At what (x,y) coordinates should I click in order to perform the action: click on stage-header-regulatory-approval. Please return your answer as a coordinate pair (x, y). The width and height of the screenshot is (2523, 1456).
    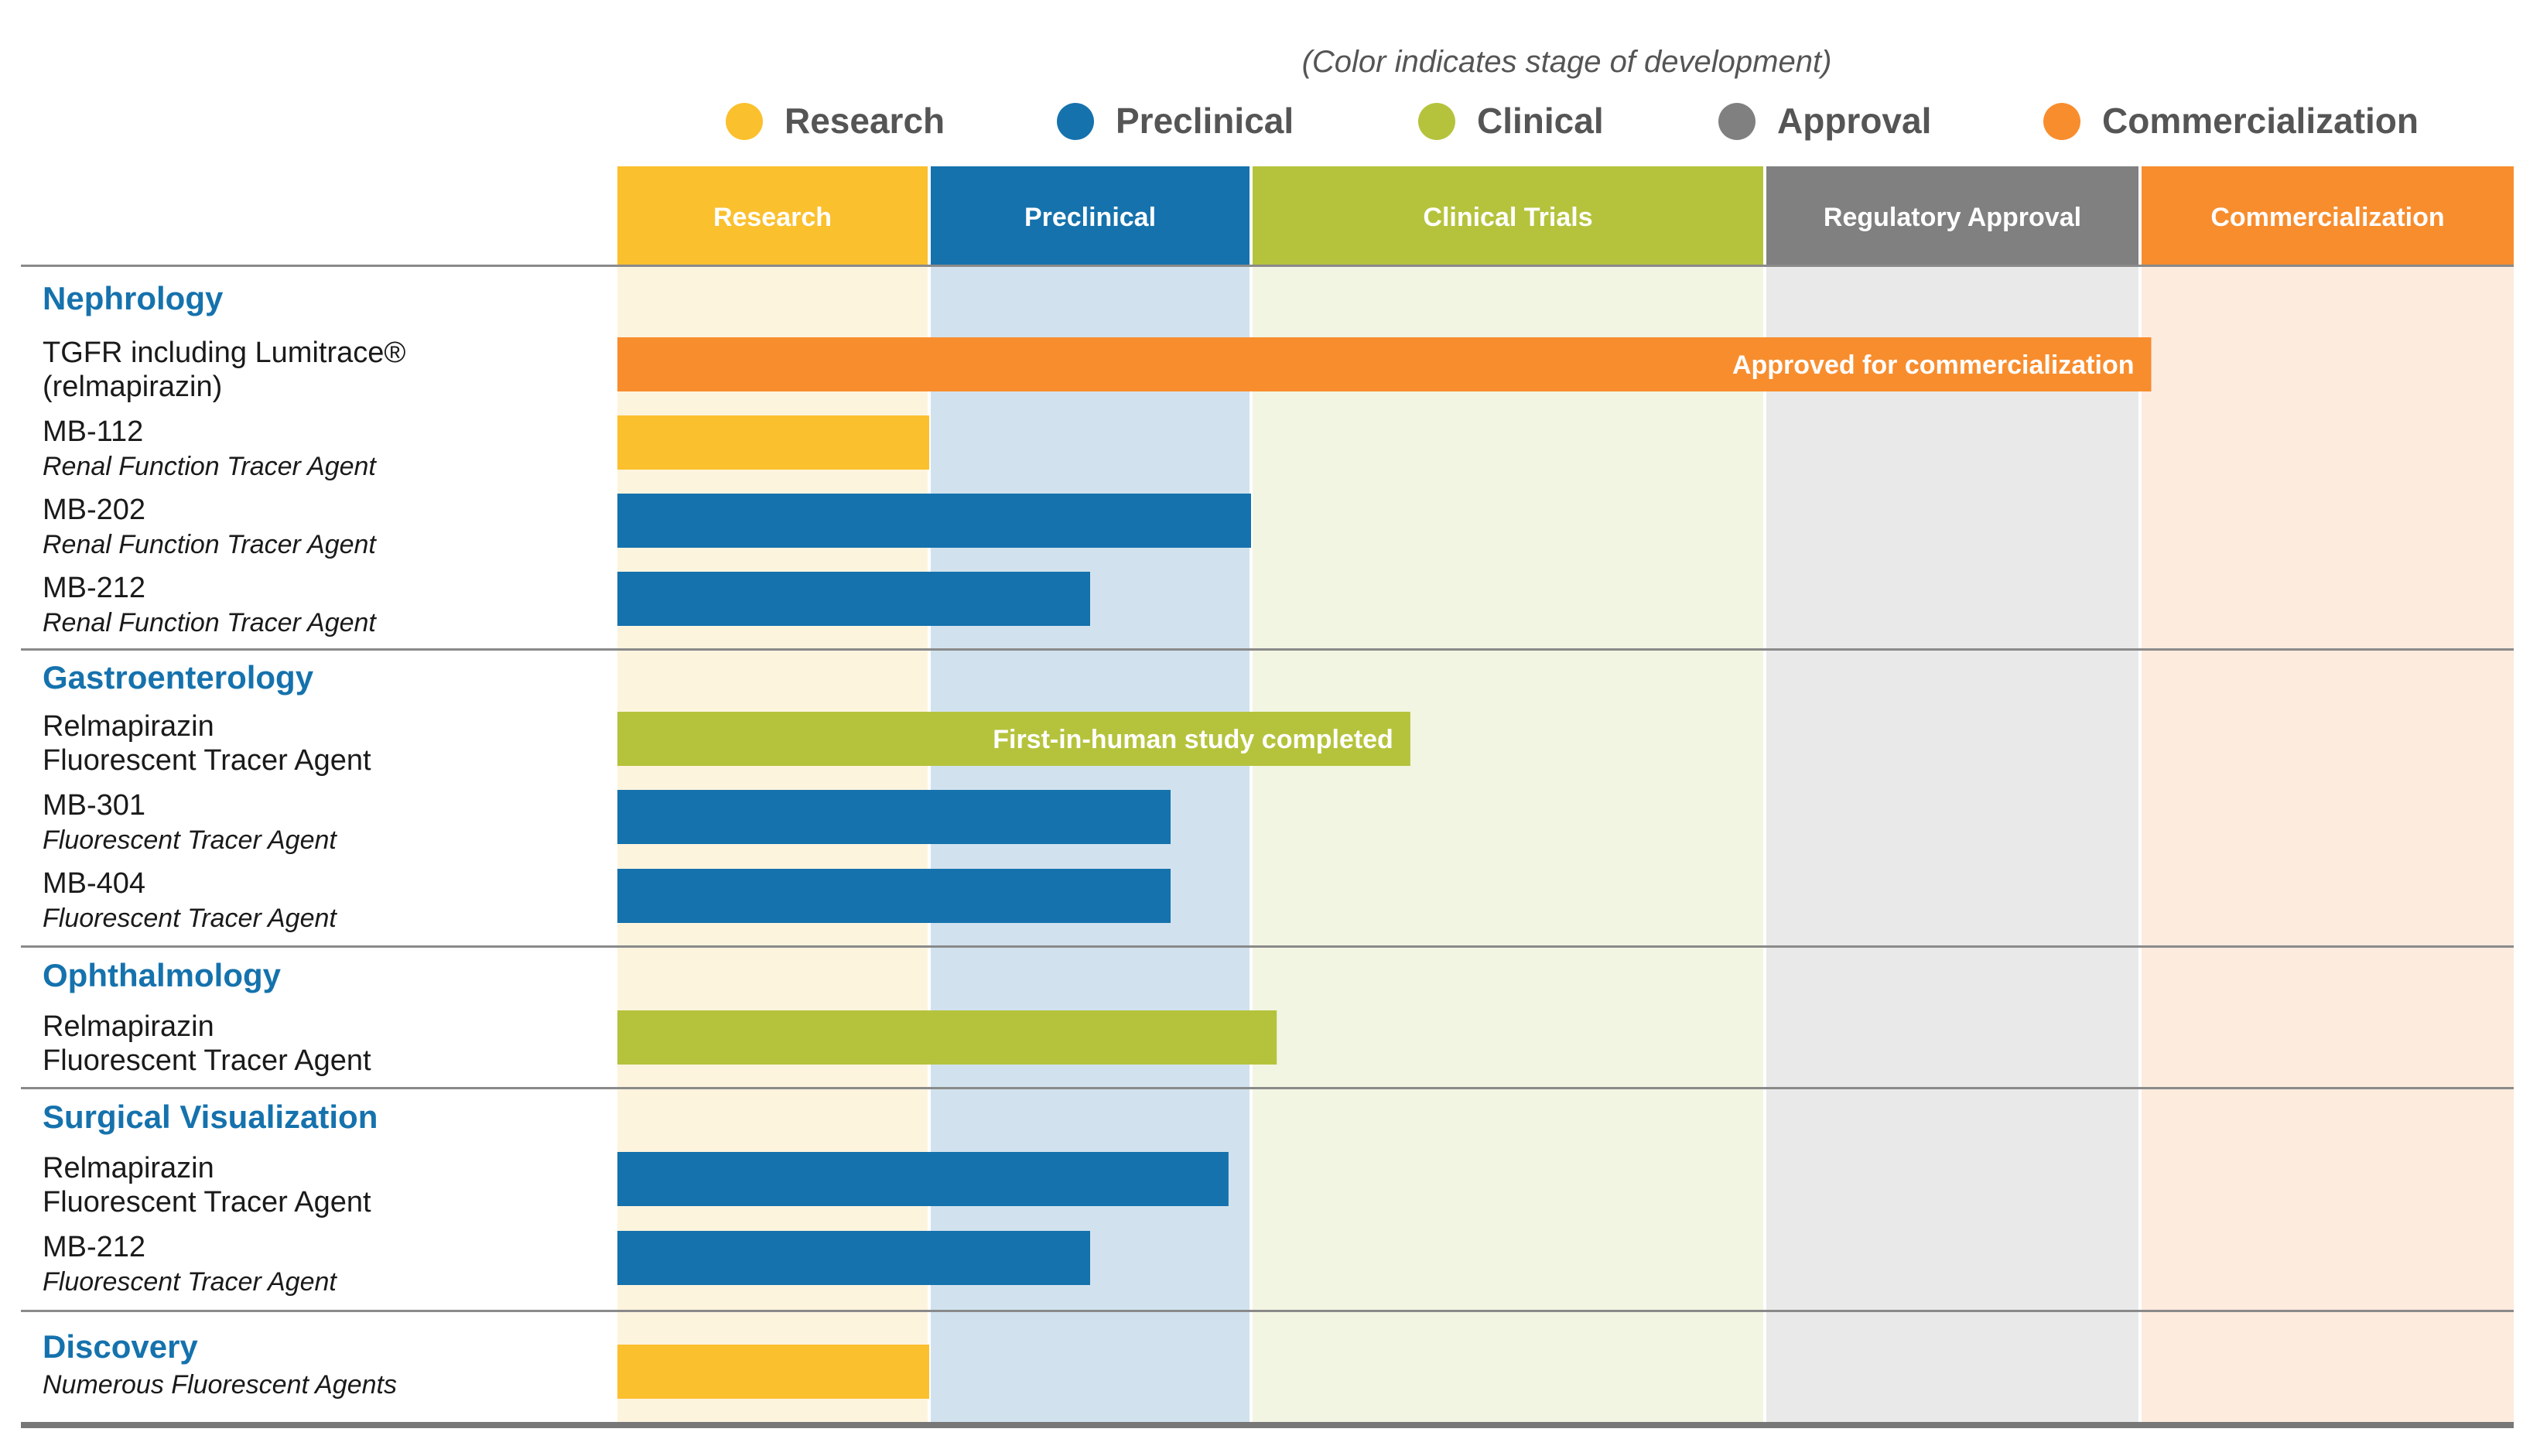
    Looking at the image, I should click on (1952, 215).